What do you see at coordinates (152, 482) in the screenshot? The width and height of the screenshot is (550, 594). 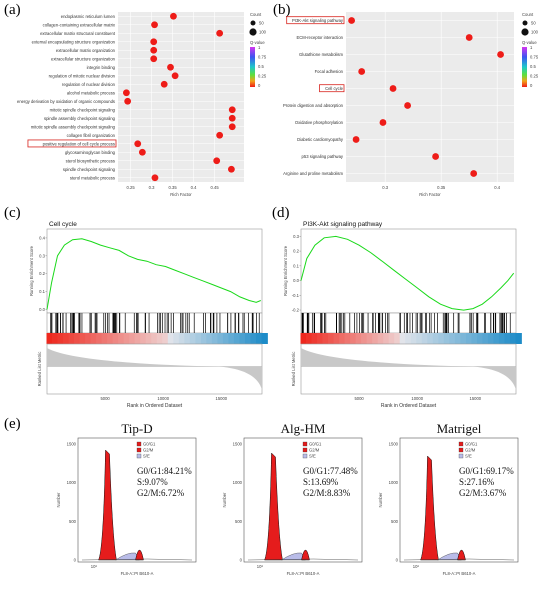 I see `s-percentage: S:9.07%` at bounding box center [152, 482].